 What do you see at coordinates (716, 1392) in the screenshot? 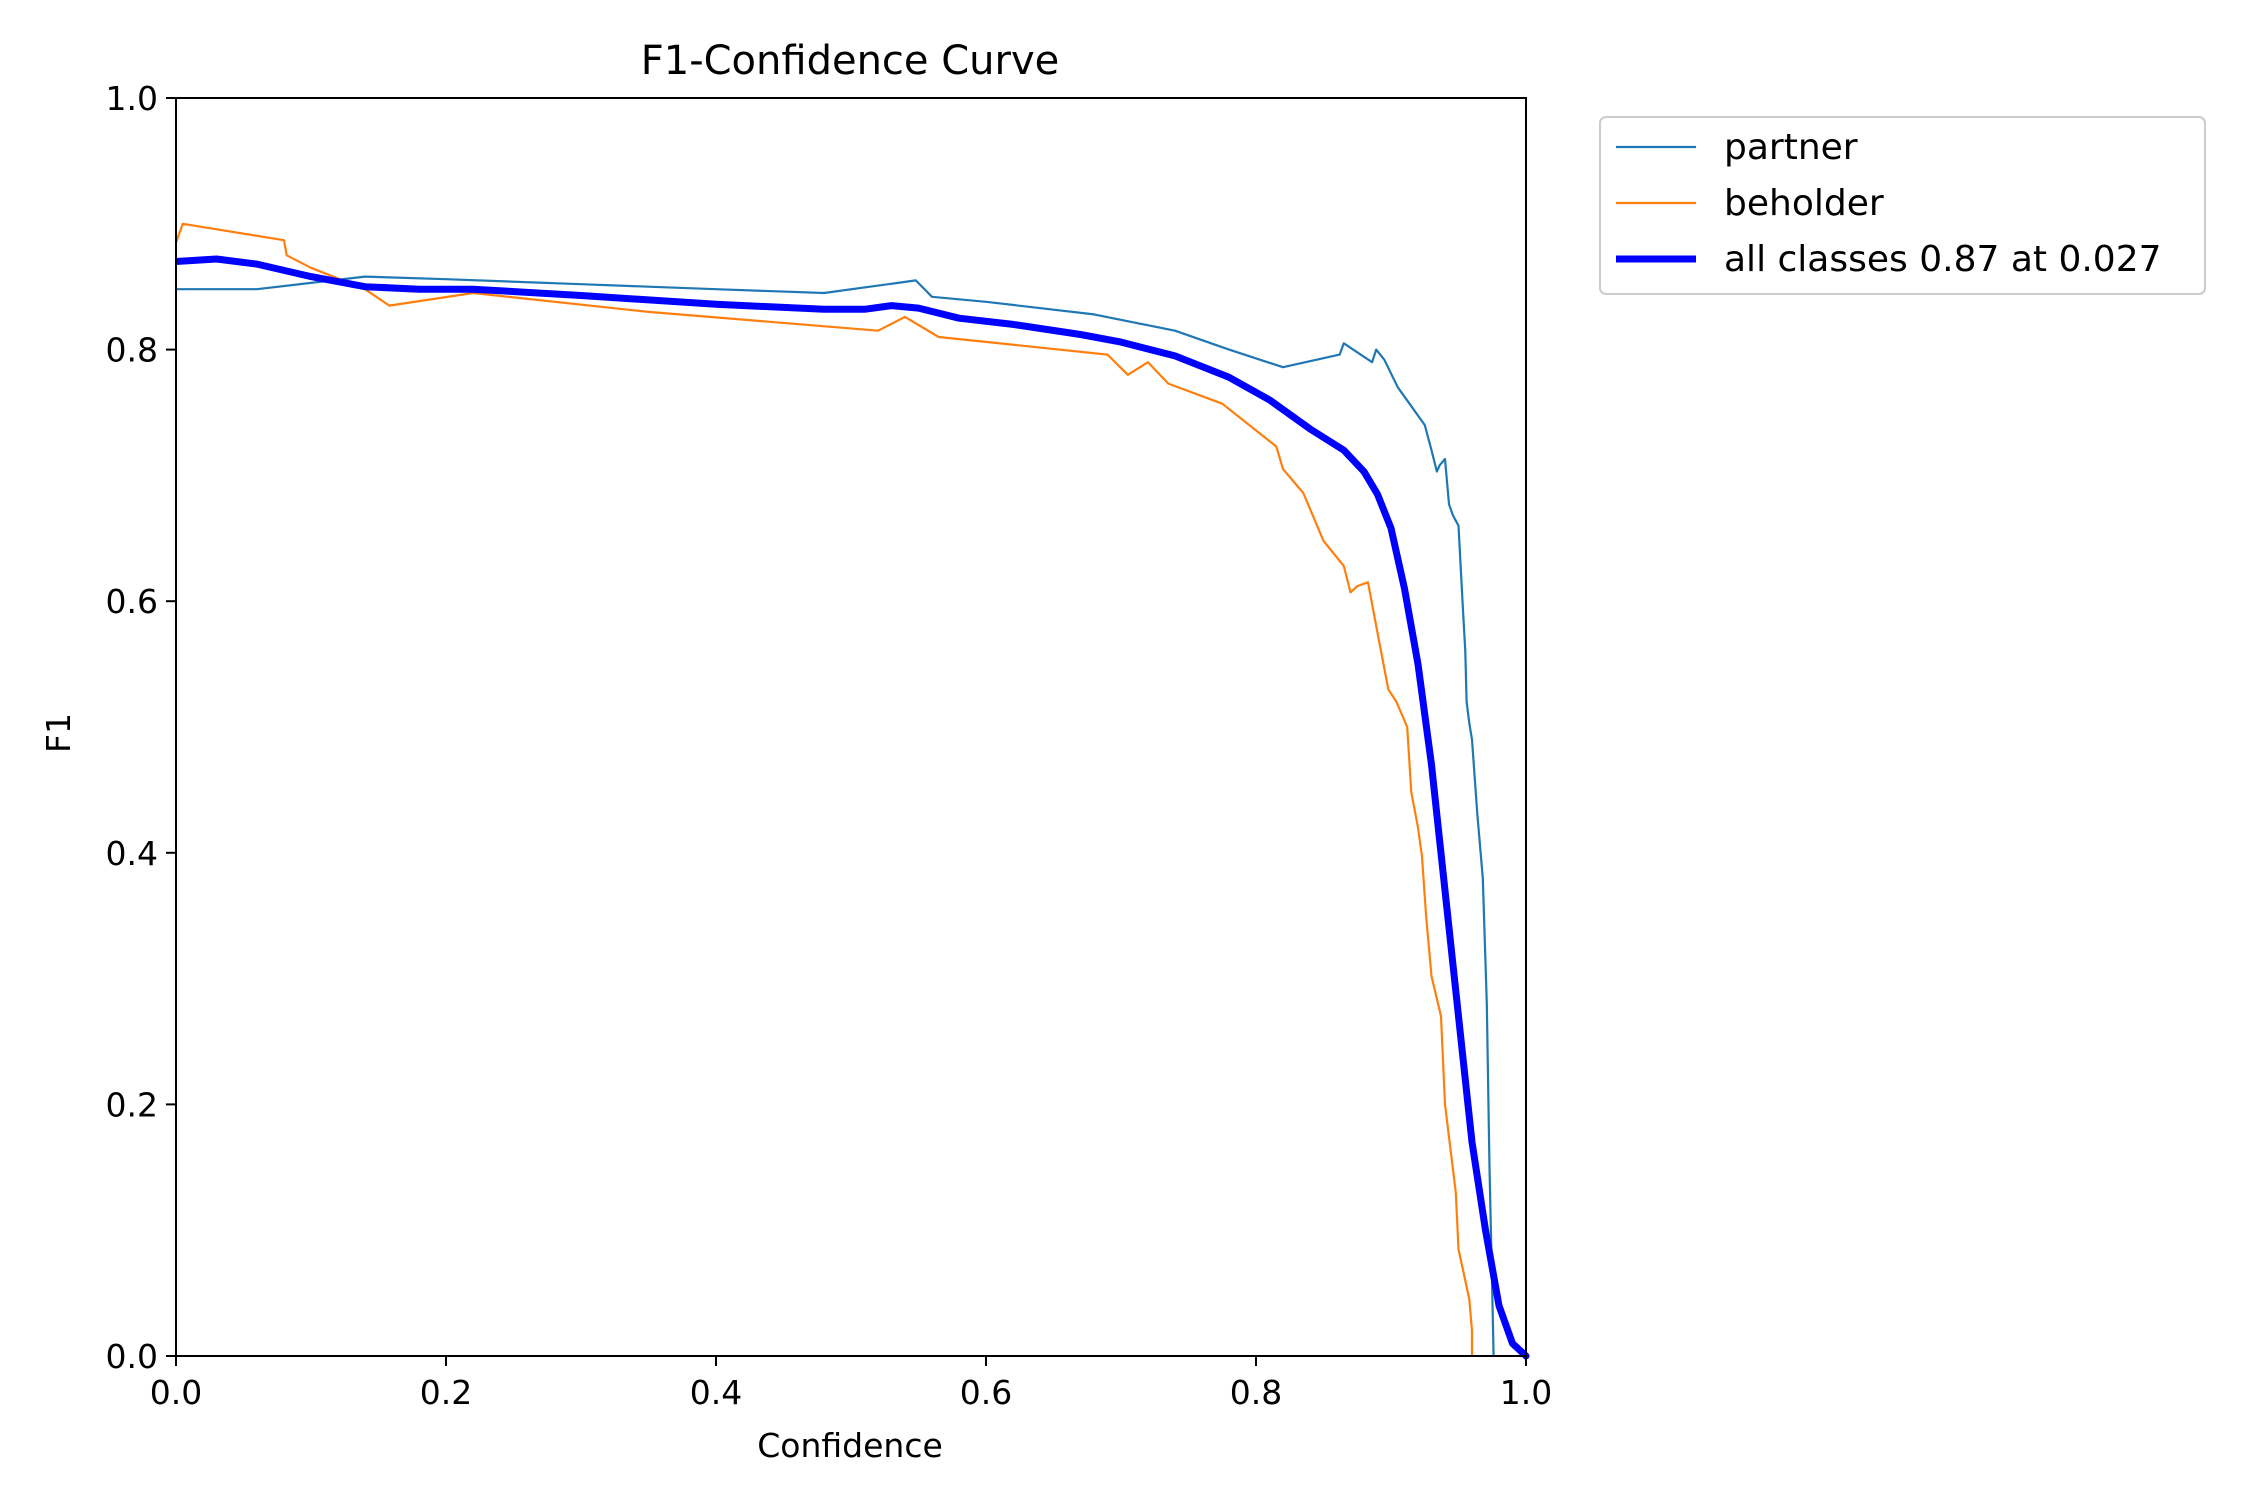
I see `x-tick-label: 0.4` at bounding box center [716, 1392].